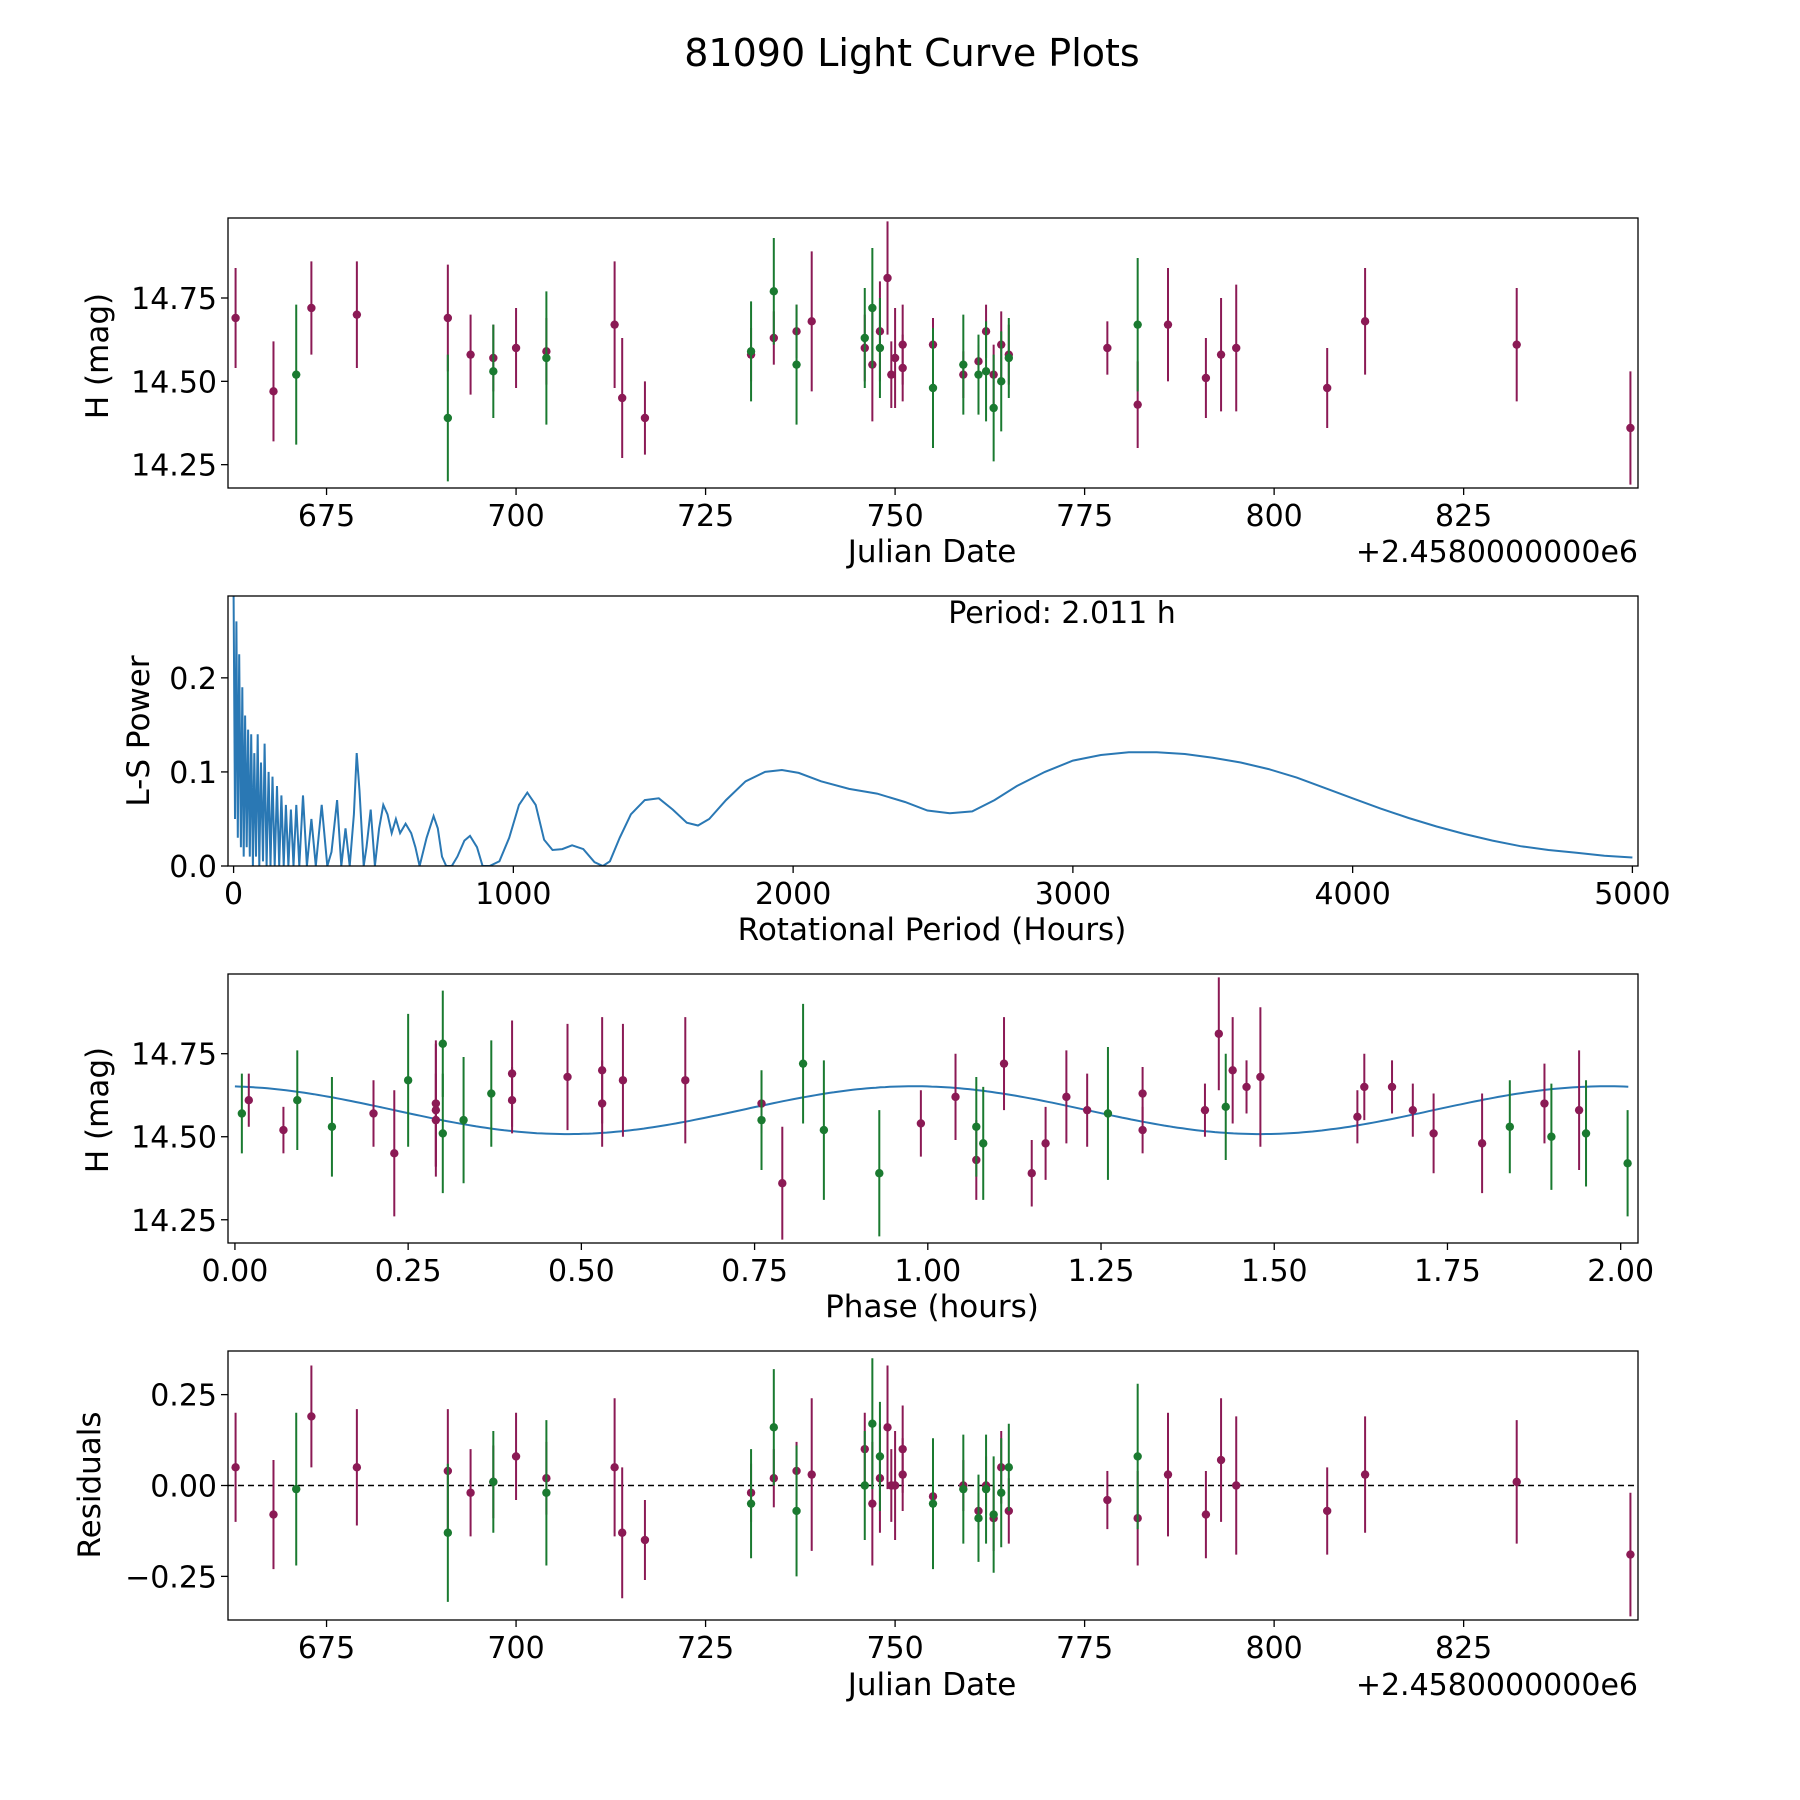  I want to click on periodogram-xtick-label: 0, so click(233, 894).